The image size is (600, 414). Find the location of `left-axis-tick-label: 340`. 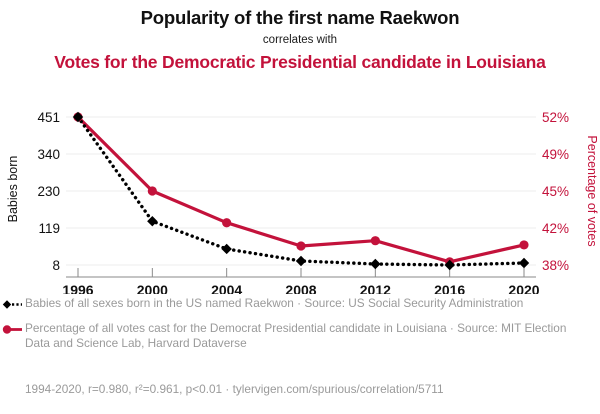

left-axis-tick-label: 340 is located at coordinates (48, 154).